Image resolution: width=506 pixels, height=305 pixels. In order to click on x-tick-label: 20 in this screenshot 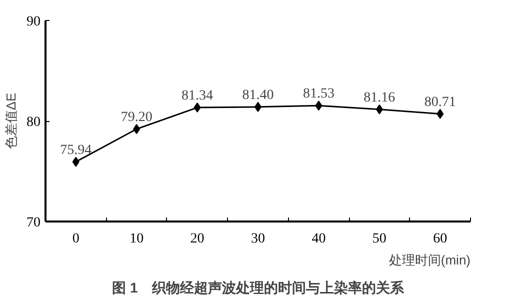, I will do `click(197, 239)`.